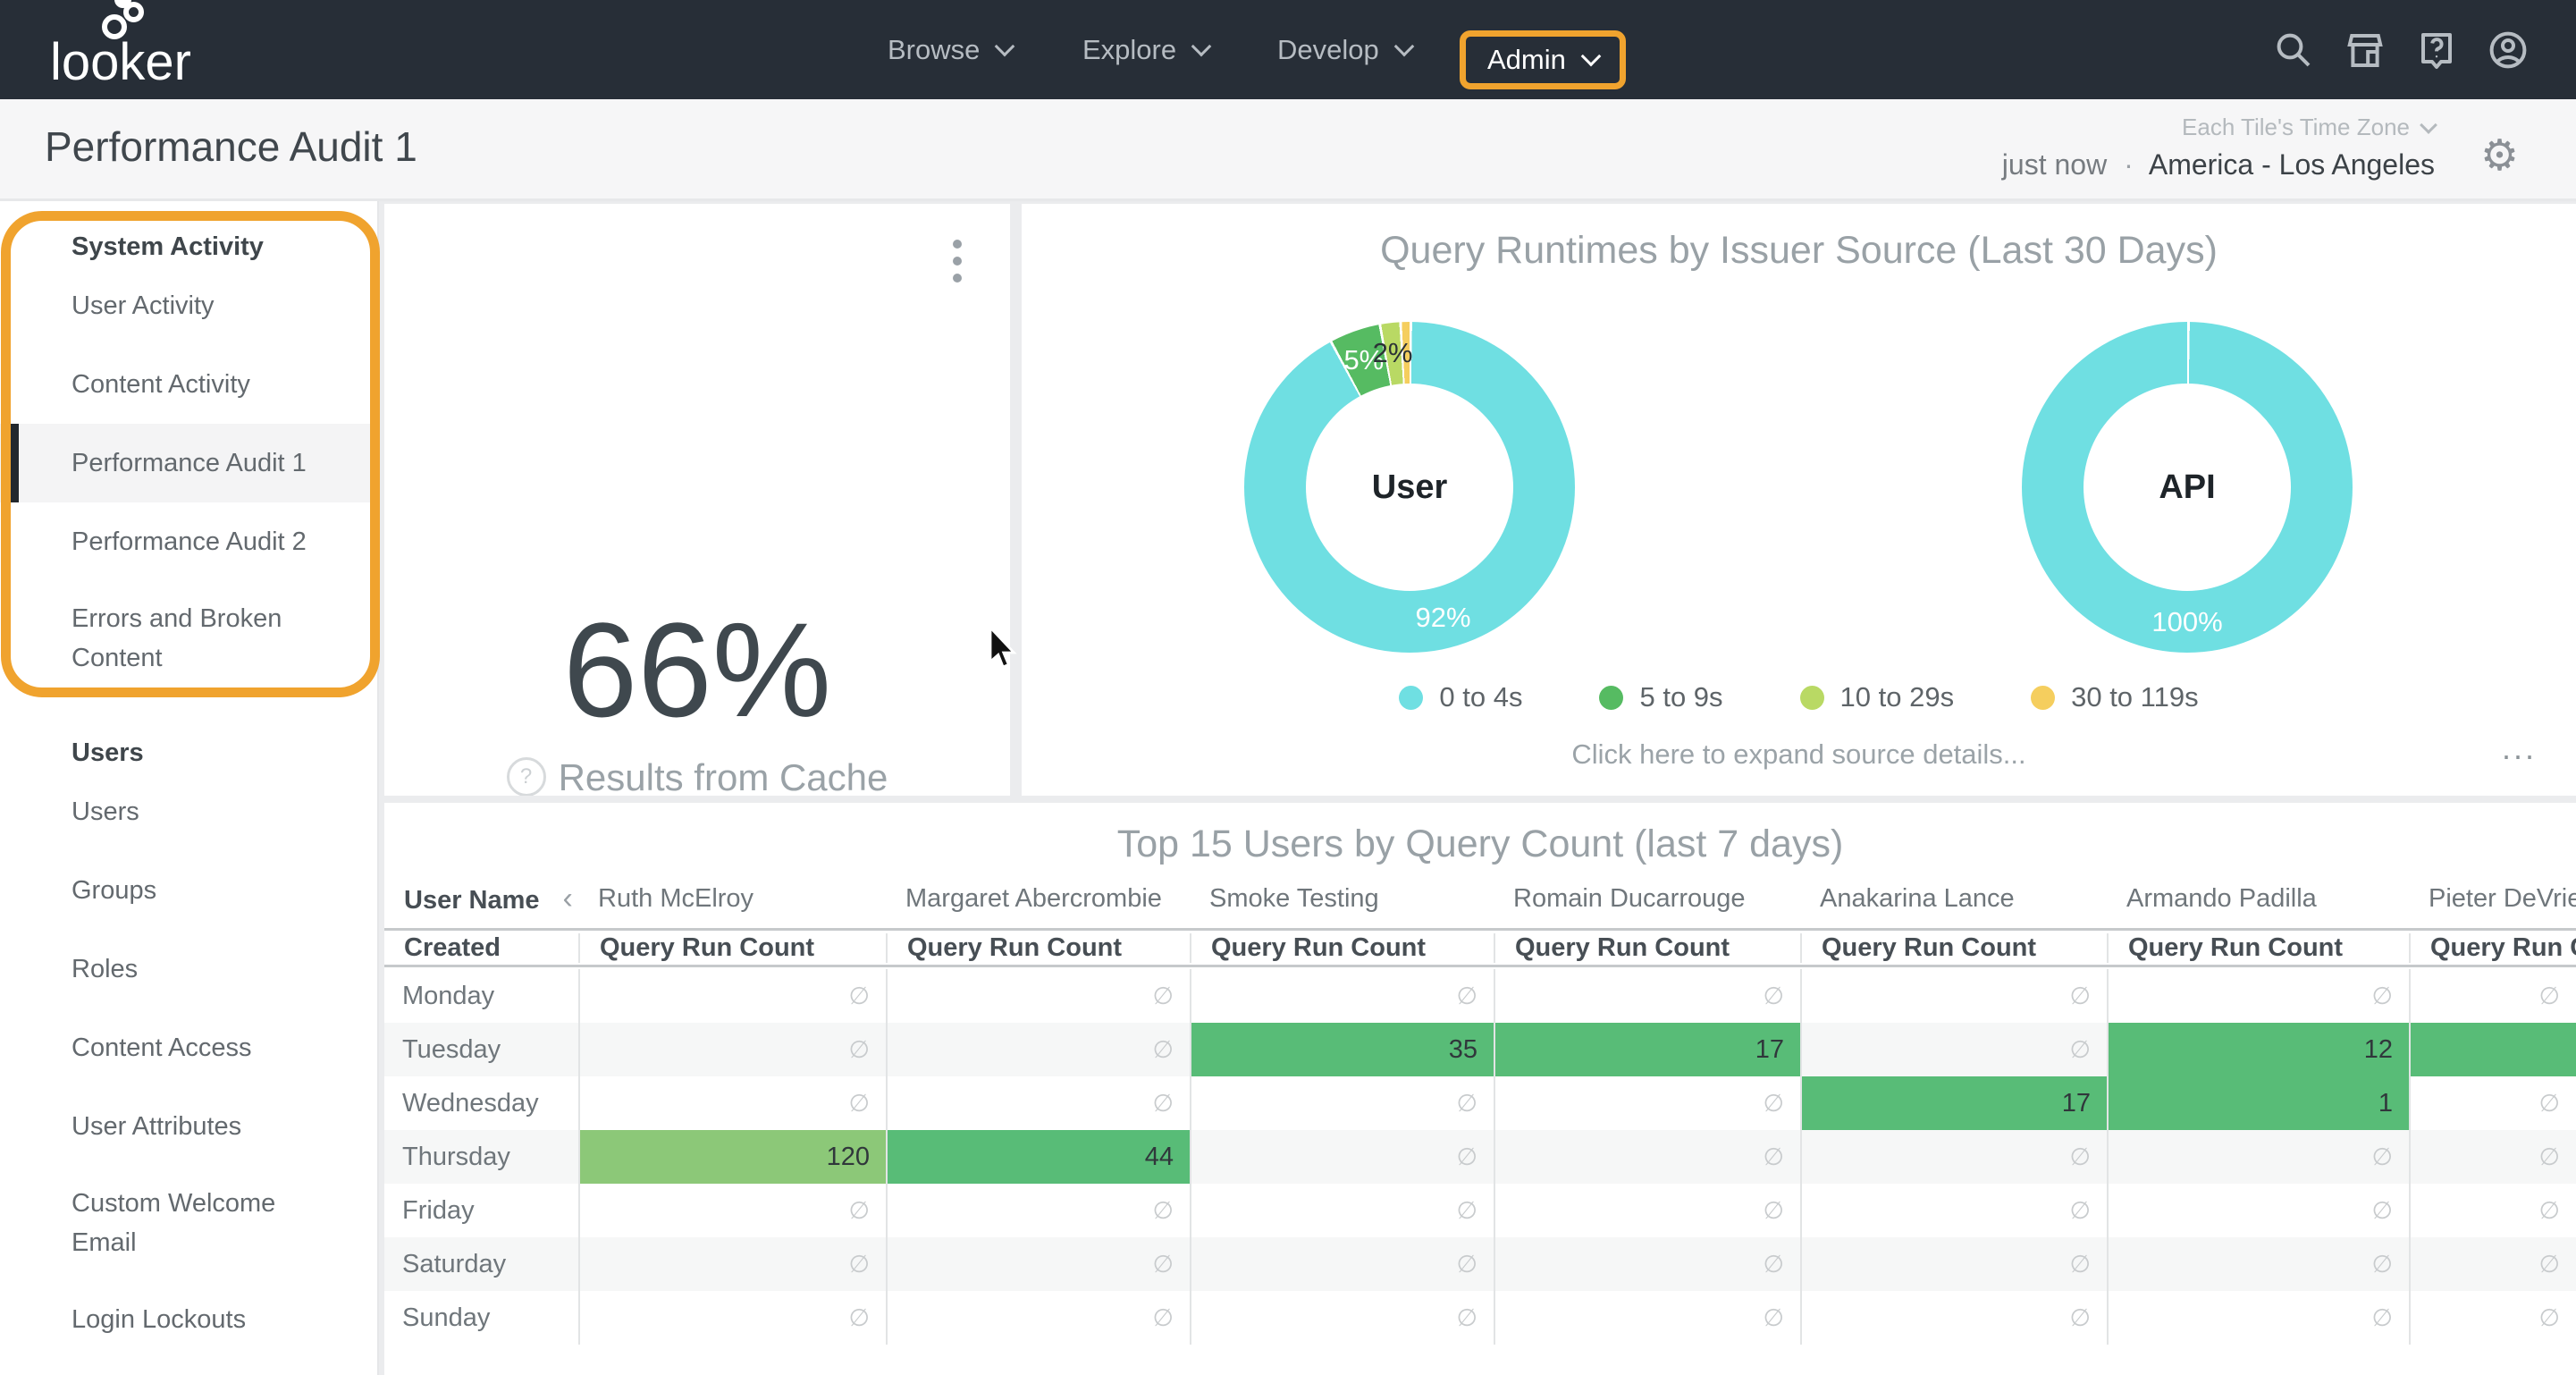  I want to click on column-header-5: Anakarina Lance, so click(1917, 898).